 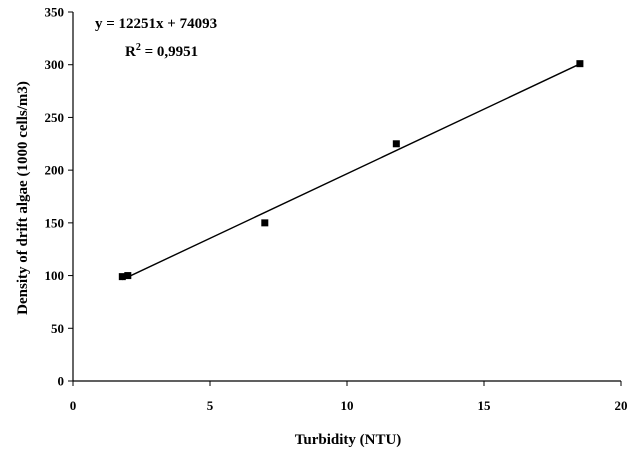 I want to click on y-axis-title: Density of drift algae (1000 cells/m3), so click(x=23, y=198).